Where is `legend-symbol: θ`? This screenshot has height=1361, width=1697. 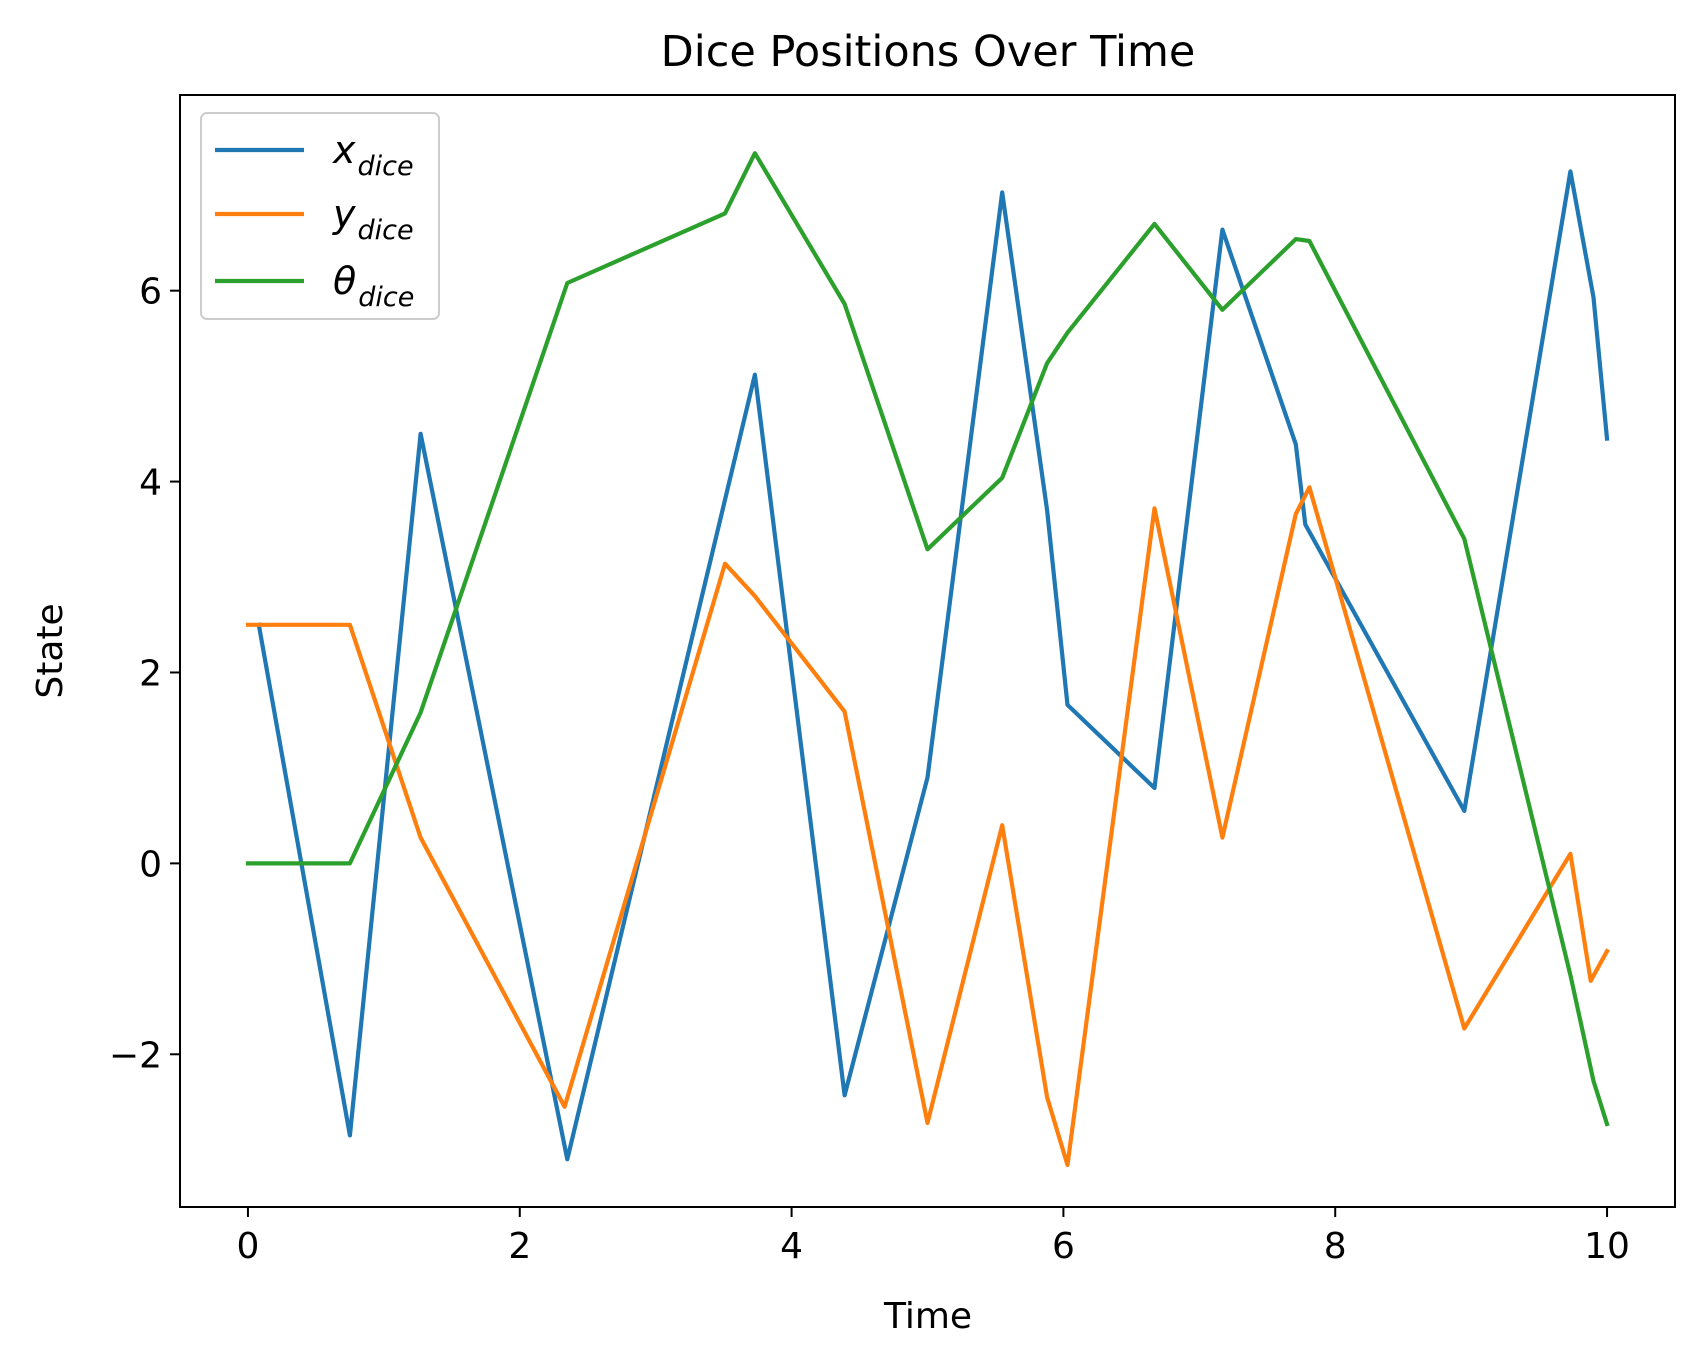 legend-symbol: θ is located at coordinates (344, 281).